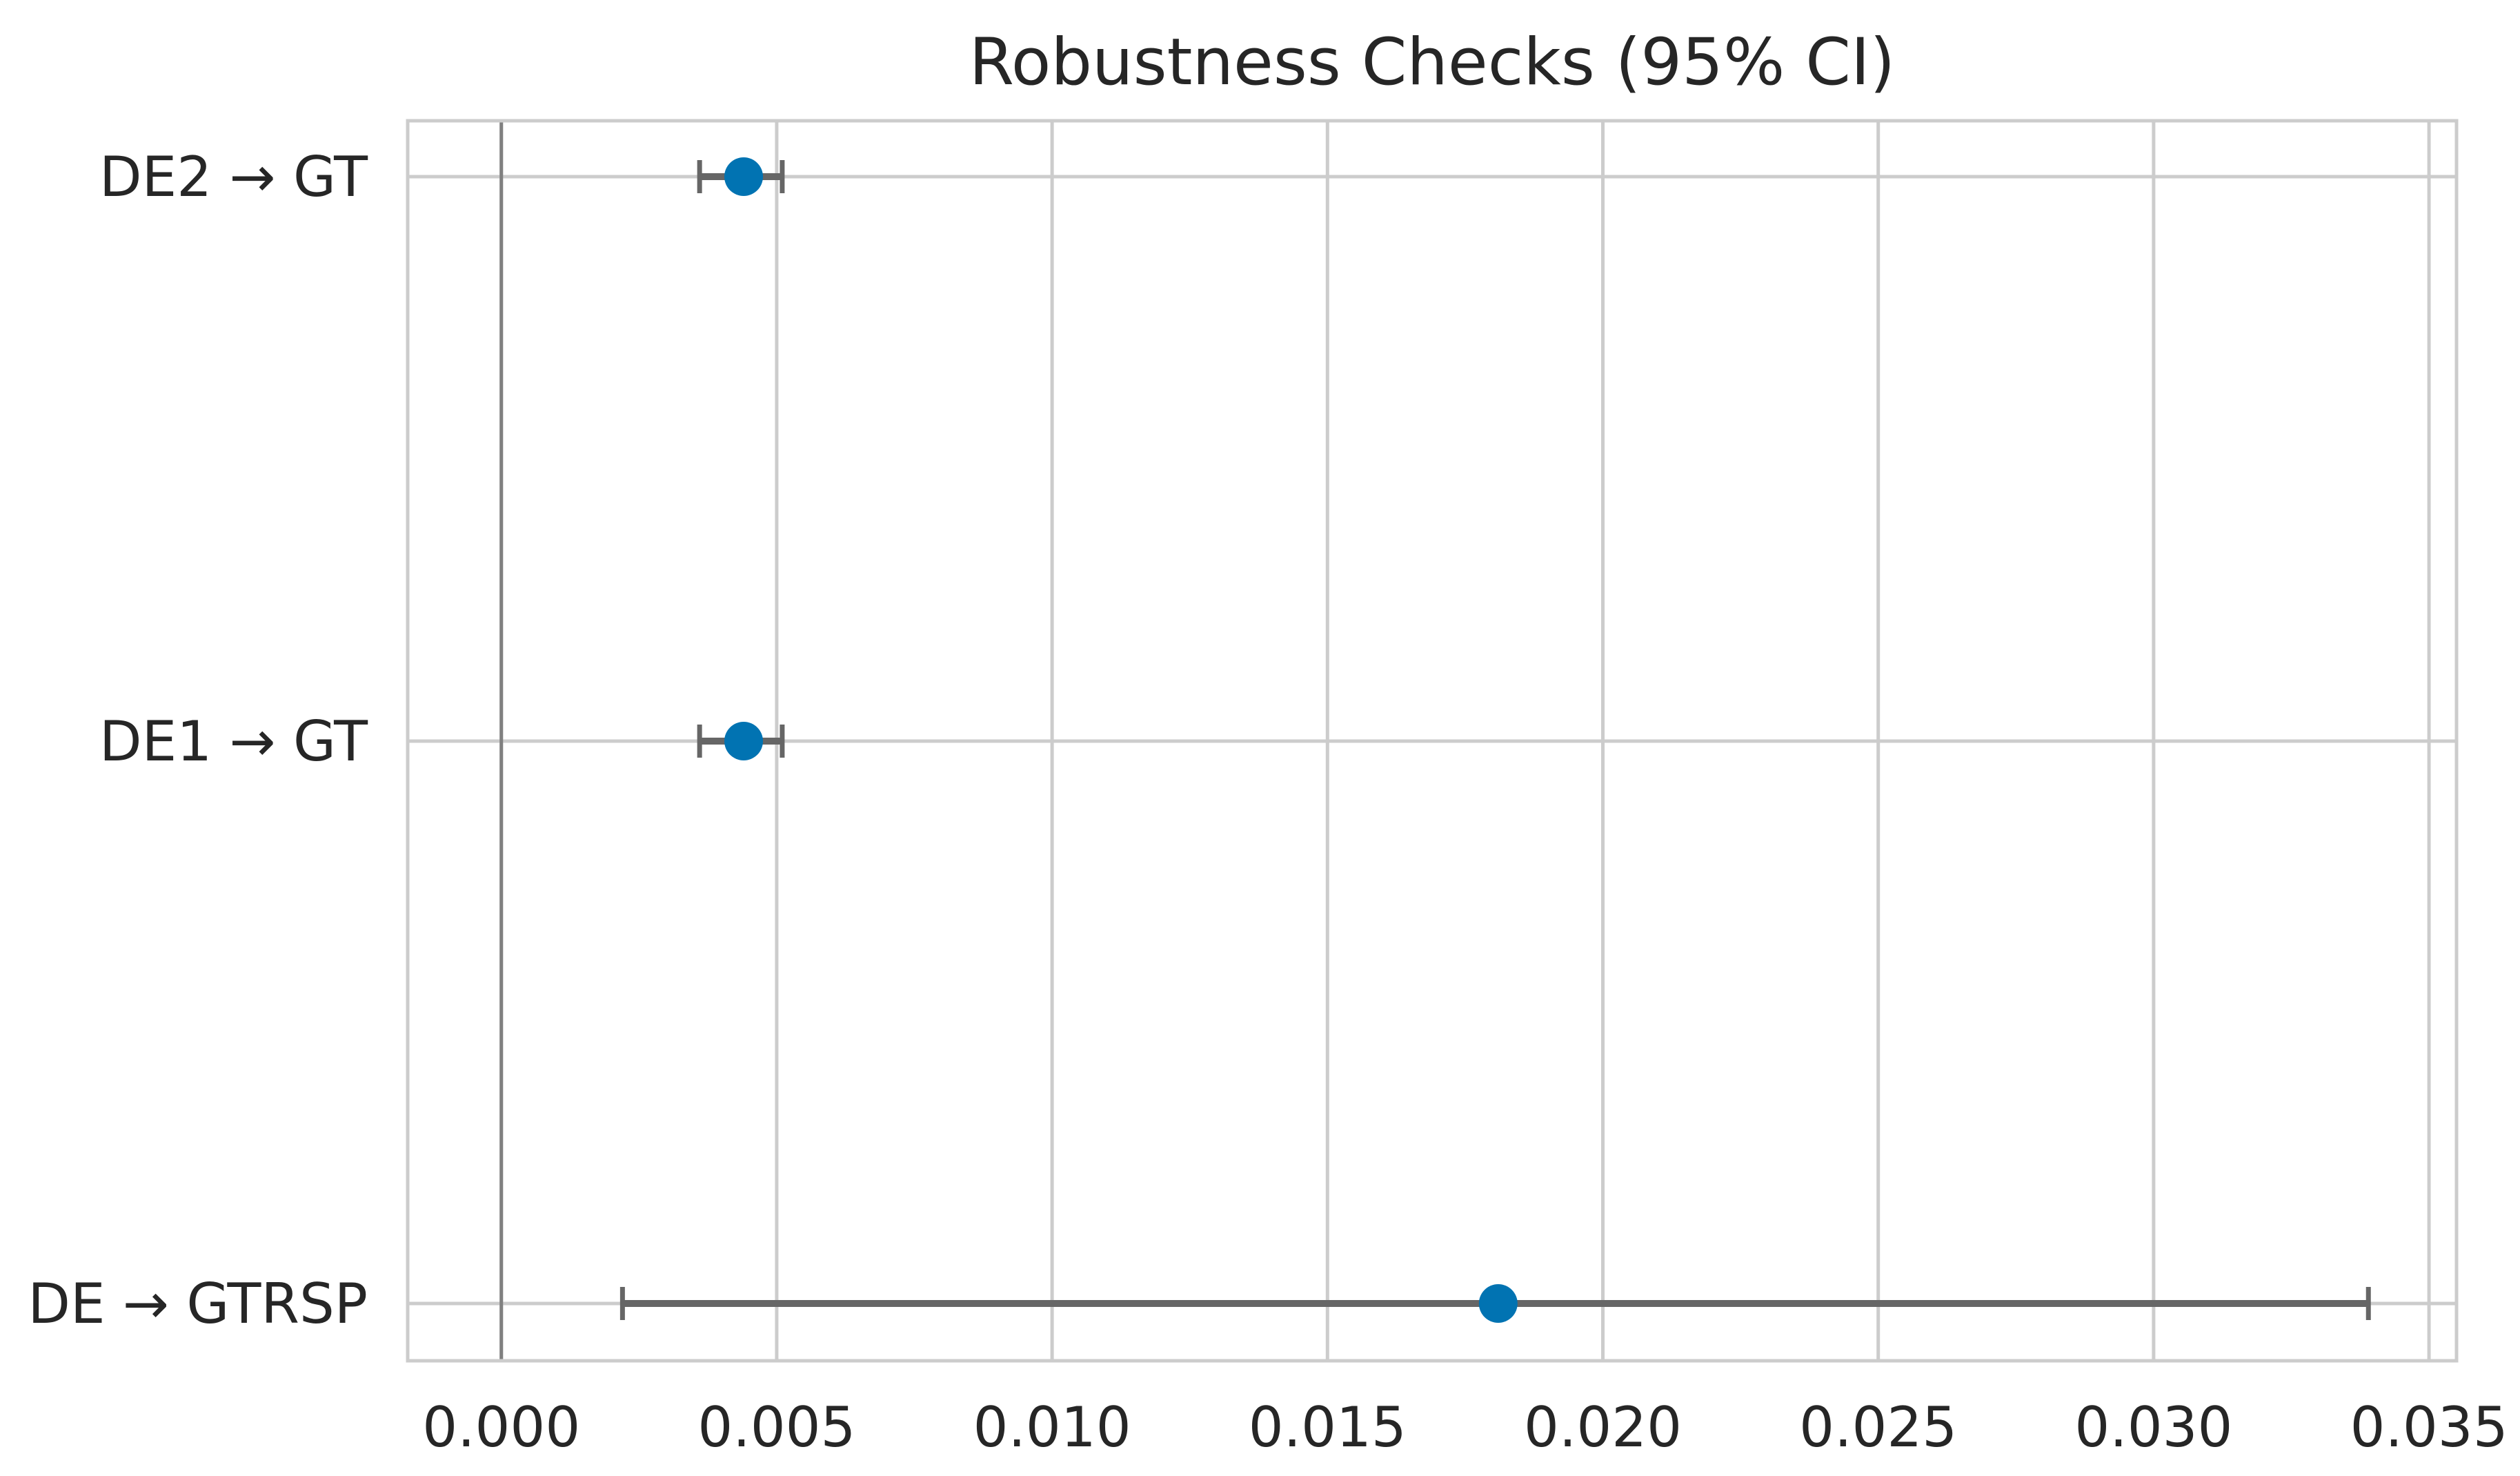  Describe the element at coordinates (2153, 1427) in the screenshot. I see `x-tick-label: 0.030` at that location.